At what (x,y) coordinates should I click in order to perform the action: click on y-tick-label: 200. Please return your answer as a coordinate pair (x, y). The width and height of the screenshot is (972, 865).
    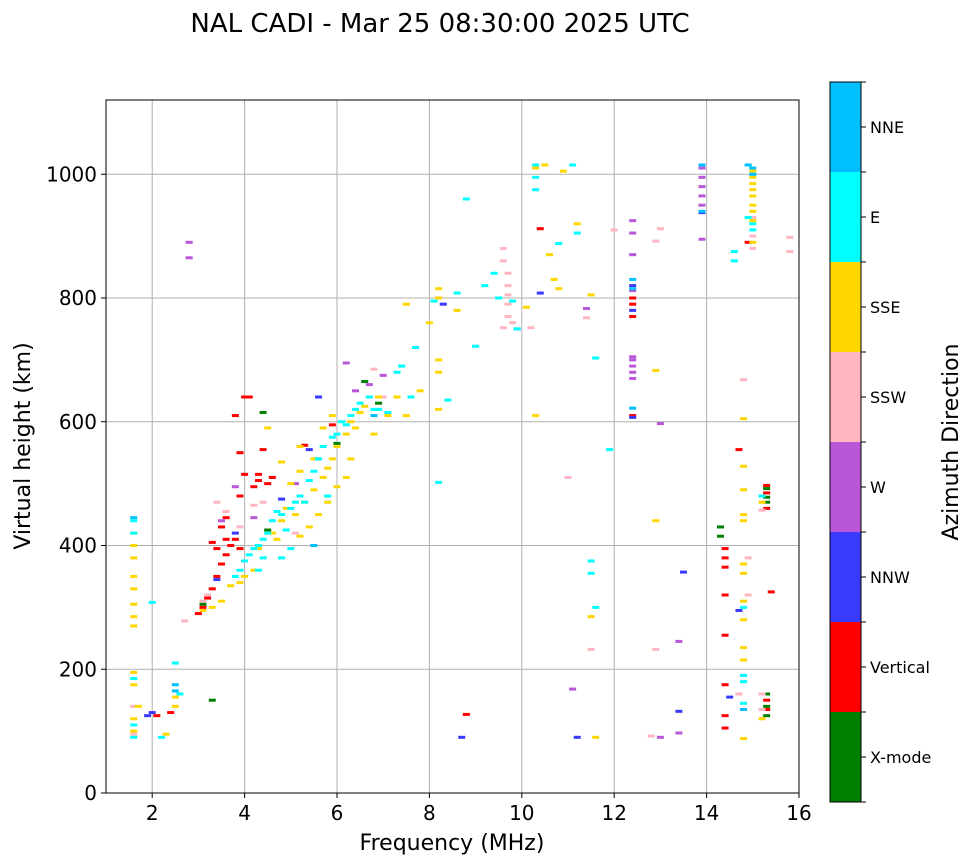
    Looking at the image, I should click on (78, 669).